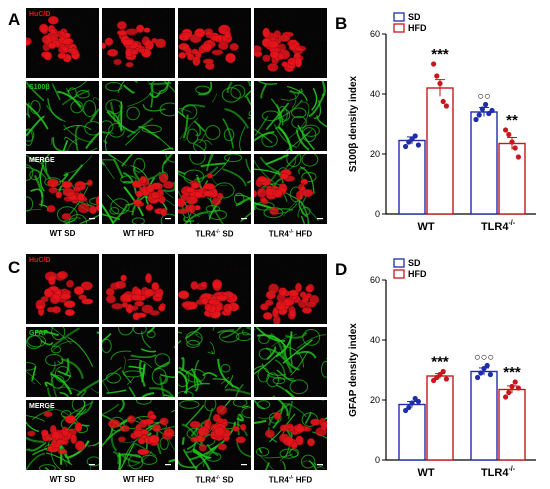 This screenshot has height=489, width=550. Describe the element at coordinates (214, 435) in the screenshot. I see `bottom-micrograph-r2-c2` at that location.